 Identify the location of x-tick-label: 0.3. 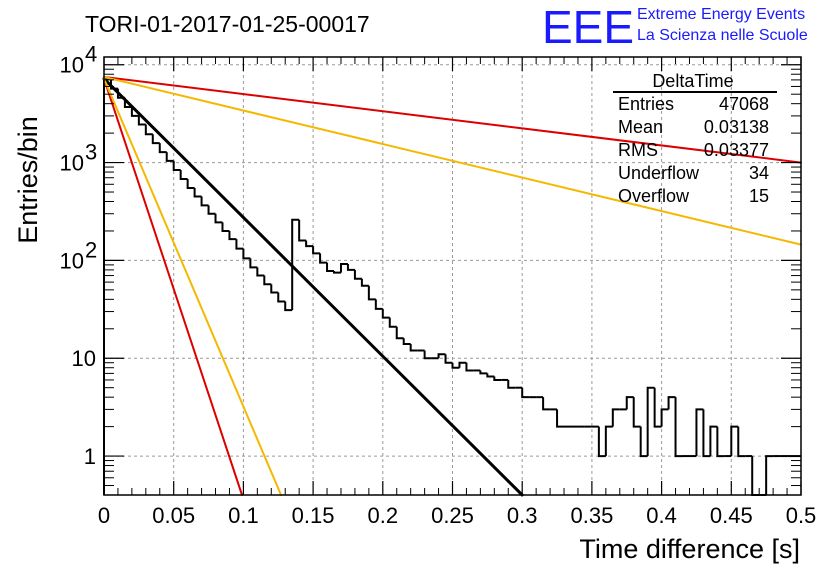
(522, 515).